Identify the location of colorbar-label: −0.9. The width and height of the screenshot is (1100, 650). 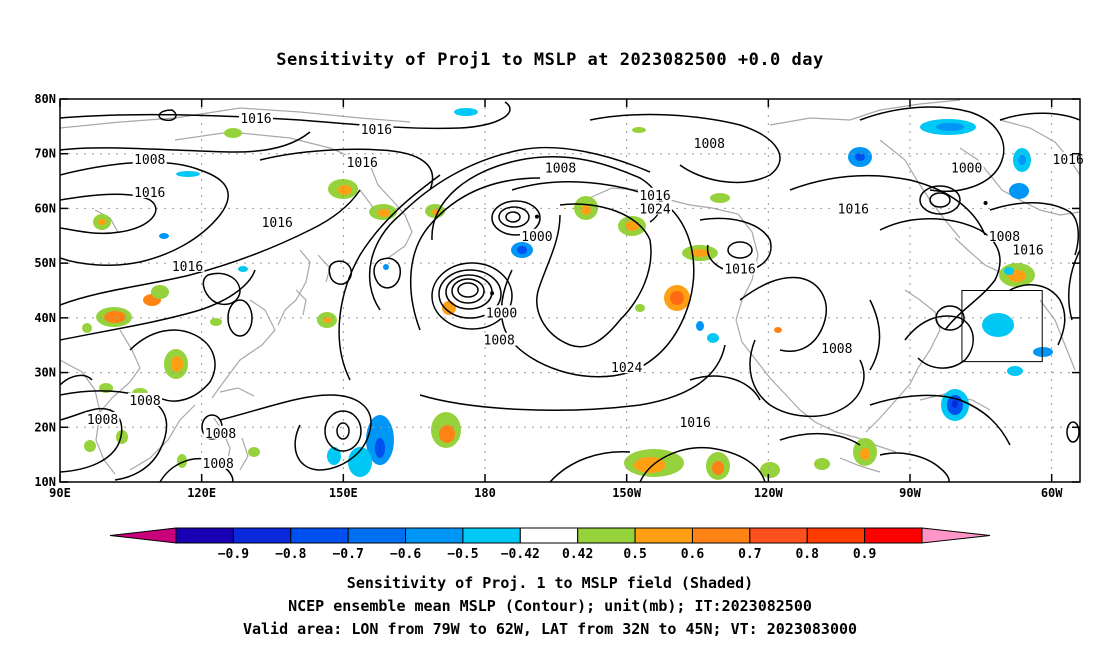
(233, 554).